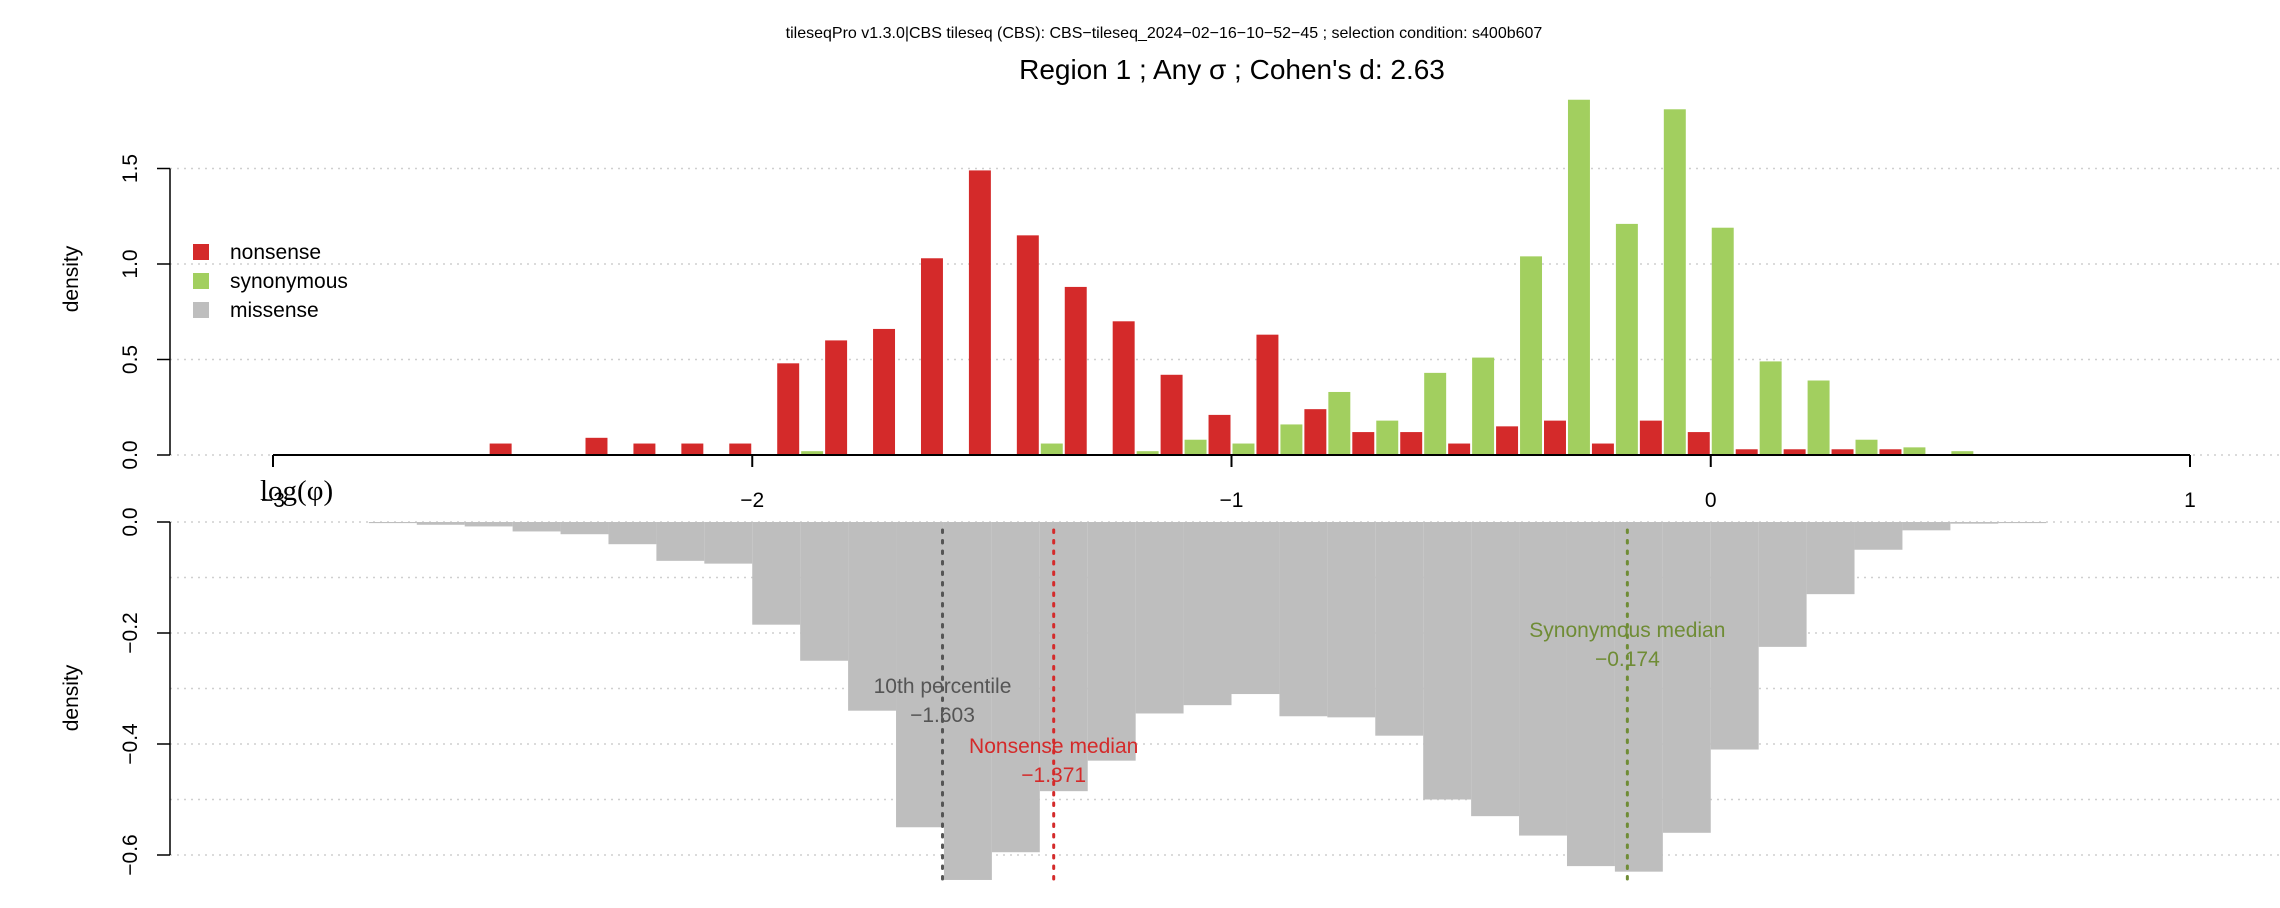 The image size is (2280, 908). Describe the element at coordinates (130, 168) in the screenshot. I see `top-y-tick-label: 1.5` at that location.